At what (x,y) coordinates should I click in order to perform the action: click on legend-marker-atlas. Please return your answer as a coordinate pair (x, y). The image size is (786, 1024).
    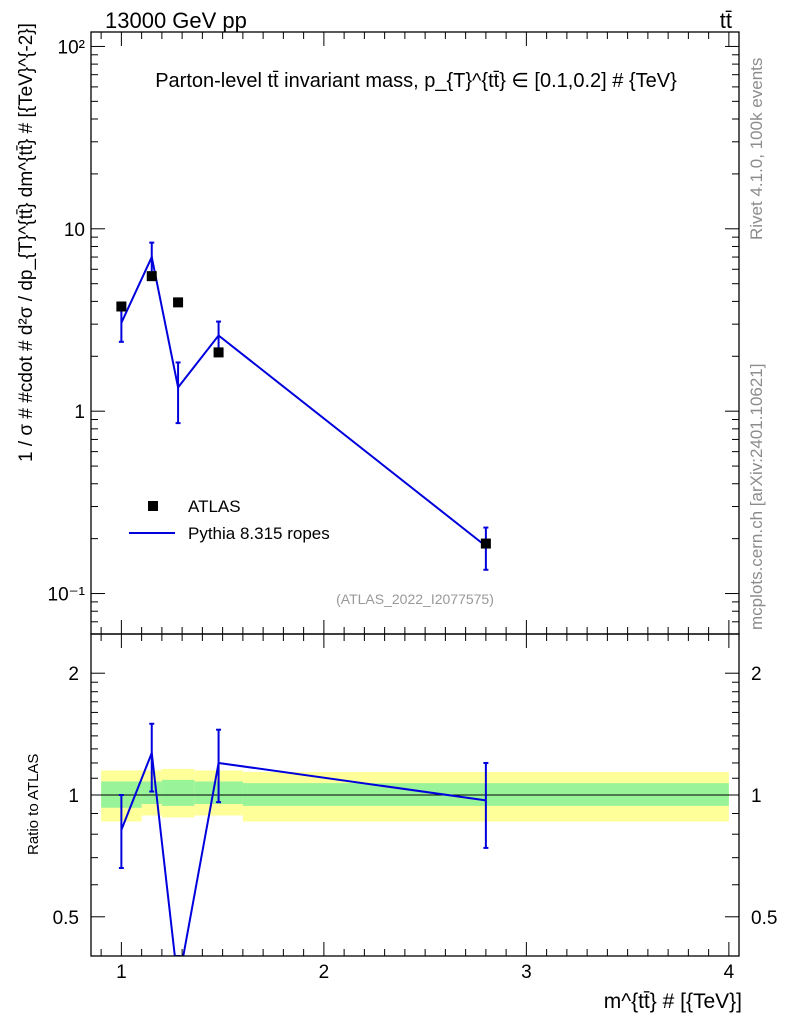
    Looking at the image, I should click on (153, 506).